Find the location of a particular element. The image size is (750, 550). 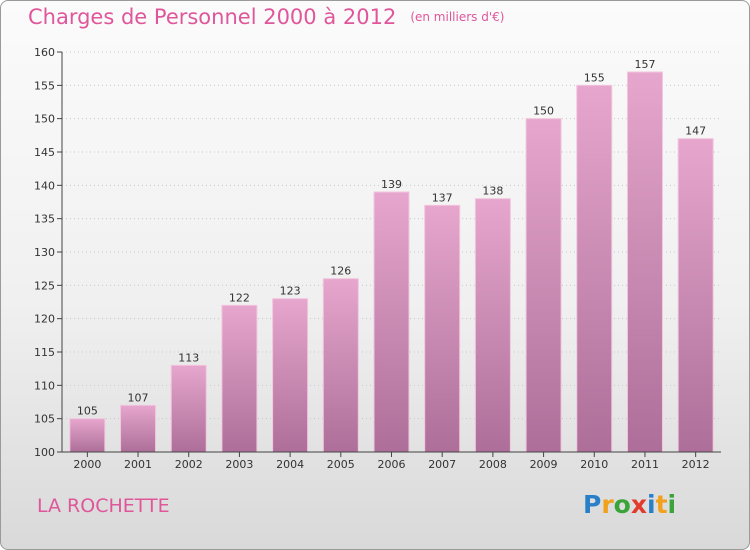

chart-subtitle: (en milliers d'€) is located at coordinates (457, 17).